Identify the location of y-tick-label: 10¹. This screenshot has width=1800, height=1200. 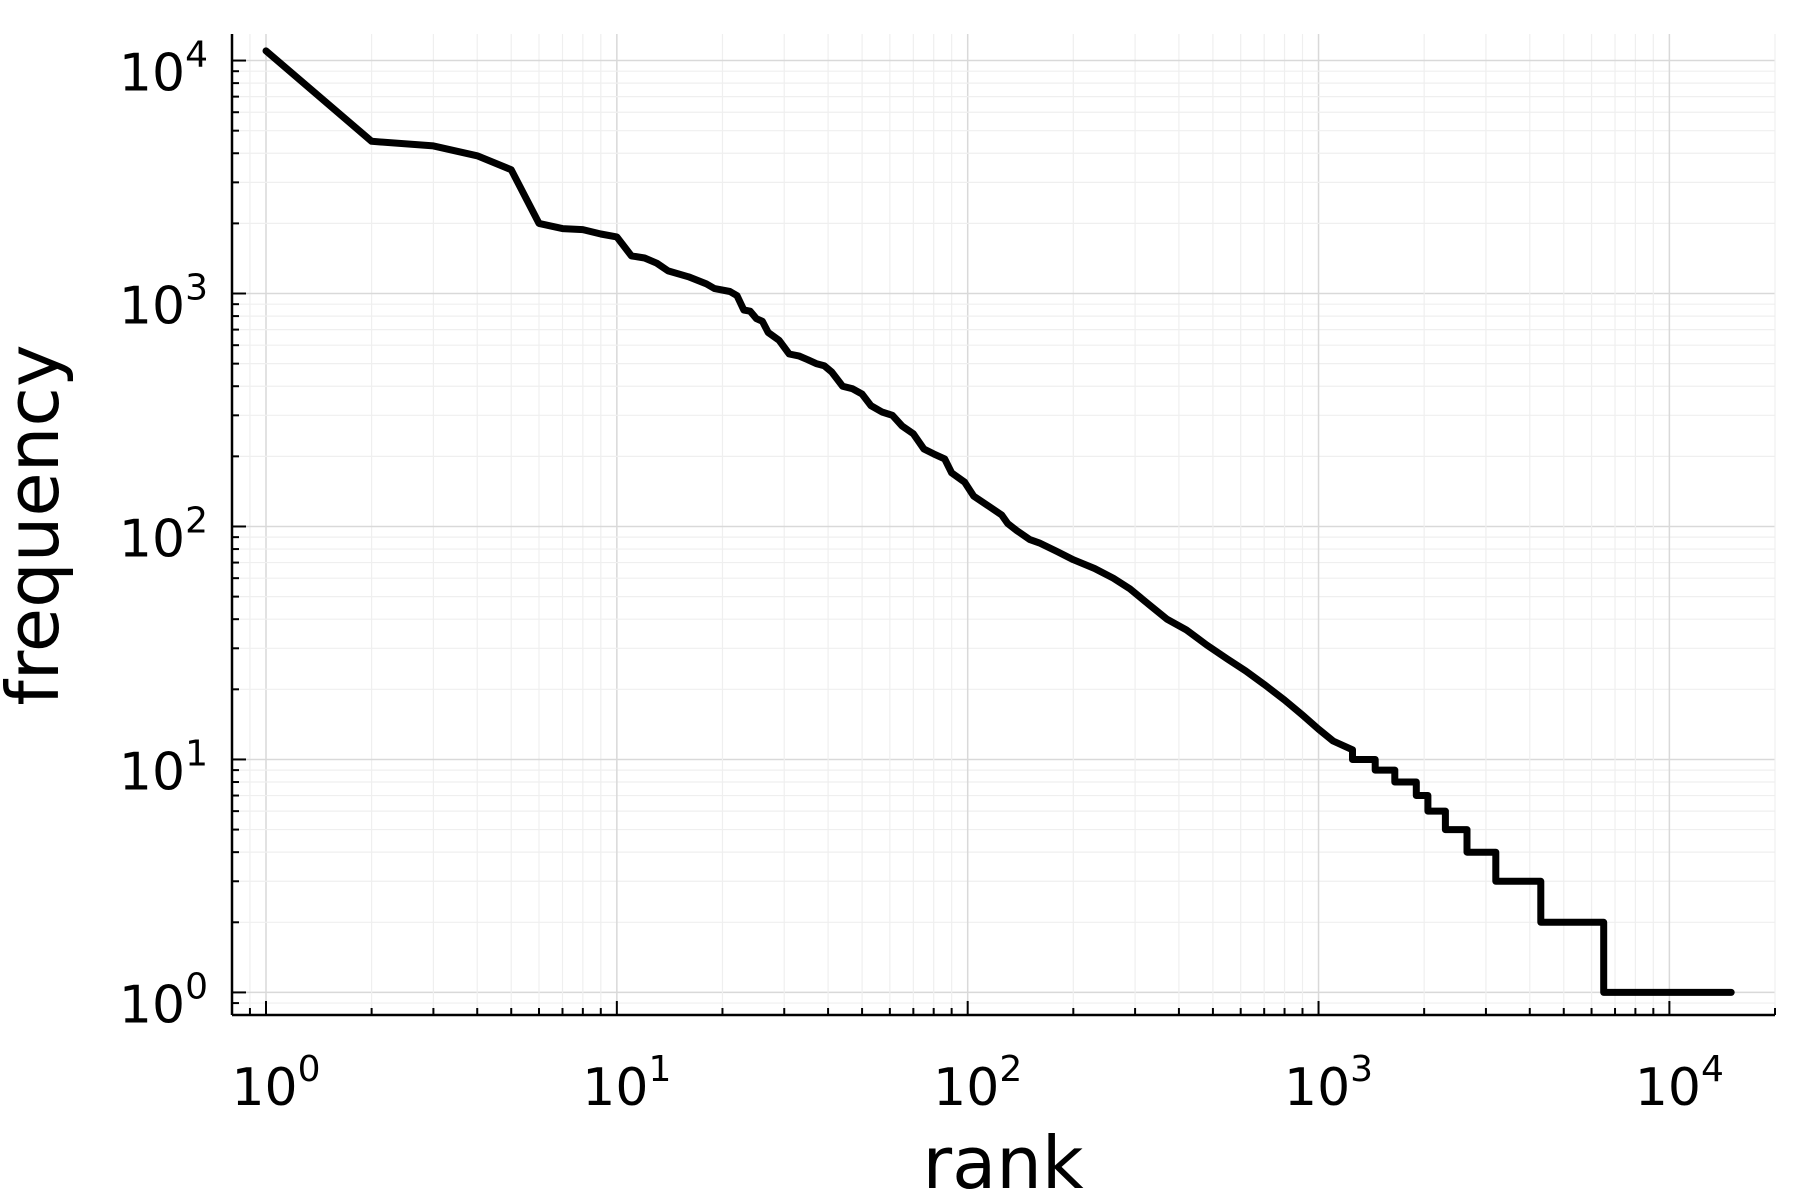
(163, 767).